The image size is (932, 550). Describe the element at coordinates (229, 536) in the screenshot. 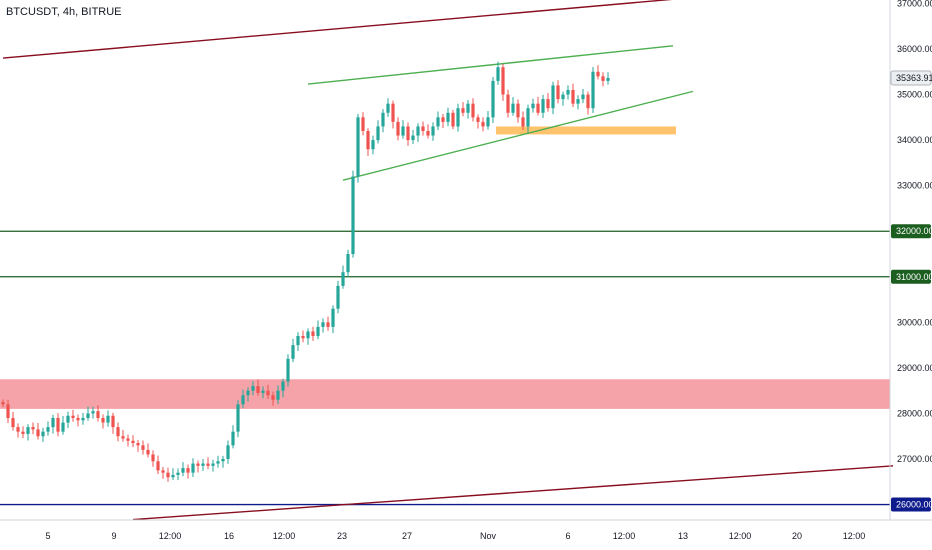

I see `time-tick-label: 16` at that location.